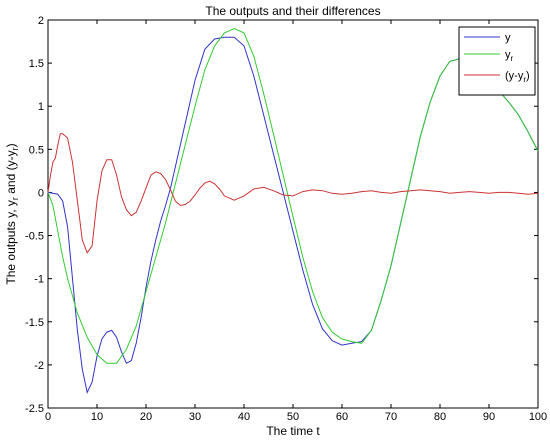 Image resolution: width=550 pixels, height=440 pixels. I want to click on x-tick-label: 60, so click(342, 417).